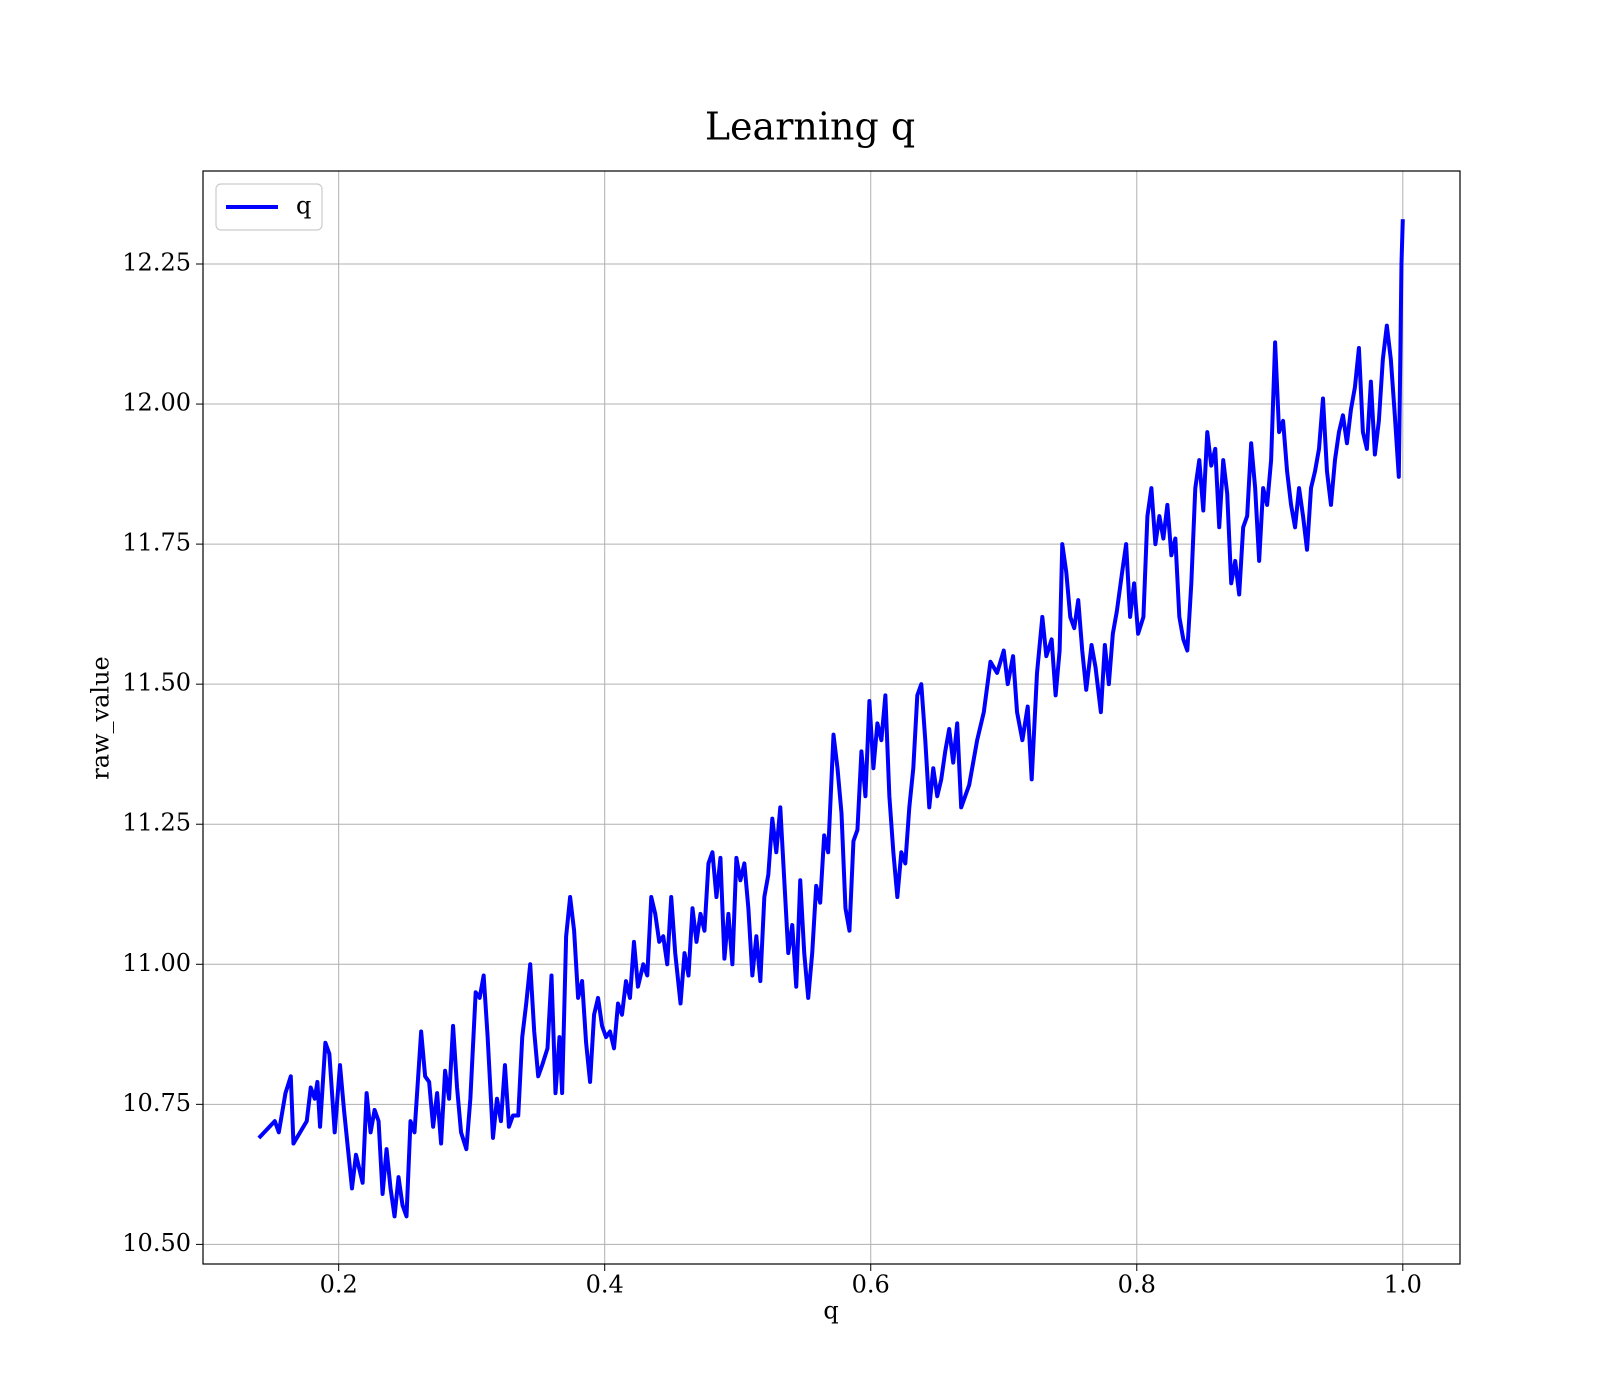  What do you see at coordinates (156, 683) in the screenshot?
I see `y-tick-label: 11.50` at bounding box center [156, 683].